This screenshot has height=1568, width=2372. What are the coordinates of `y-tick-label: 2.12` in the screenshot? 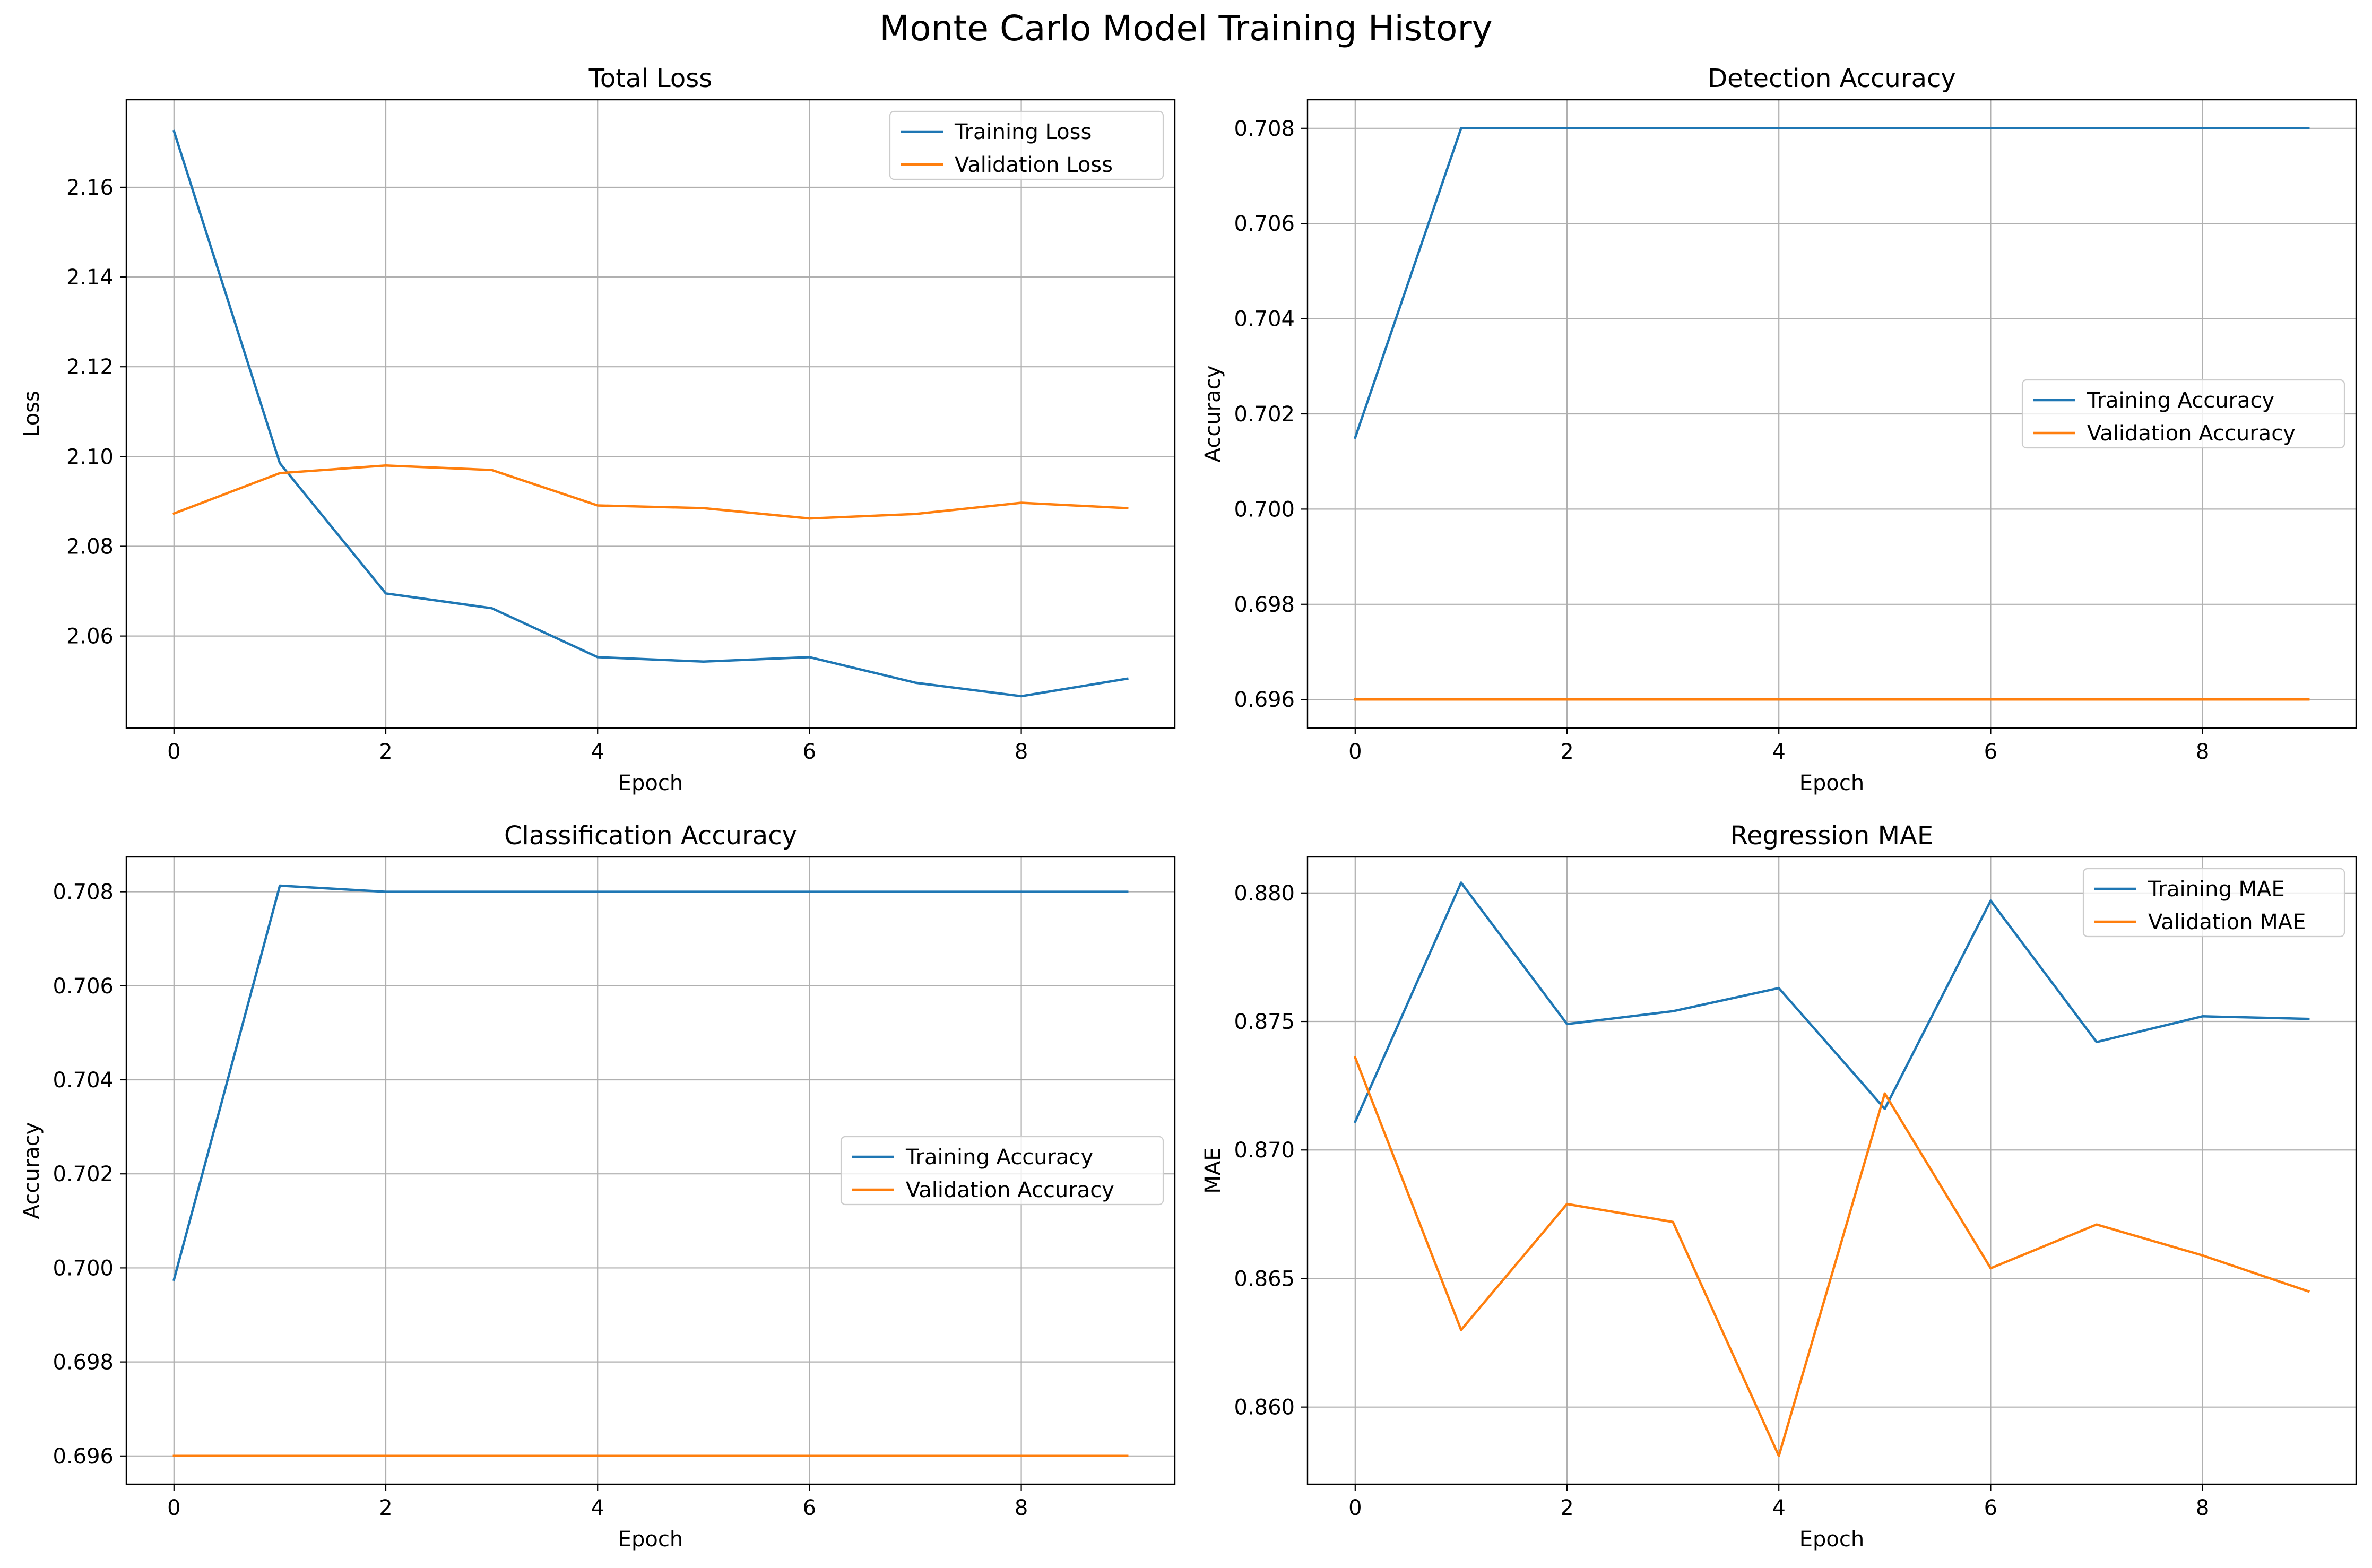 It's located at (90, 367).